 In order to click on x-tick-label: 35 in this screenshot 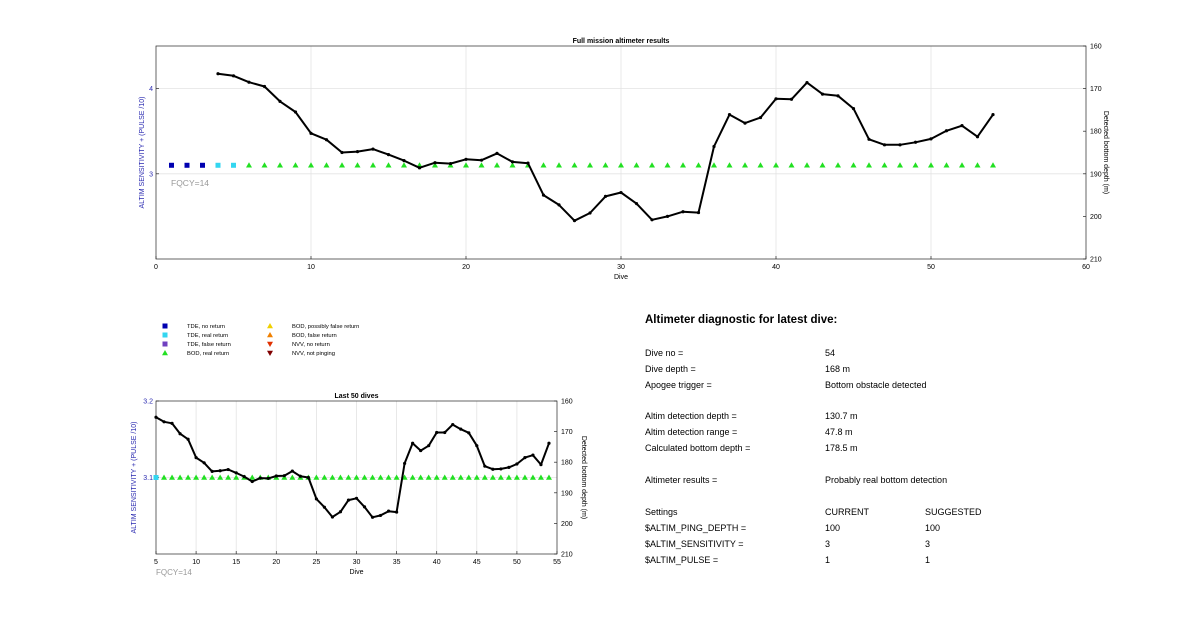, I will do `click(397, 562)`.